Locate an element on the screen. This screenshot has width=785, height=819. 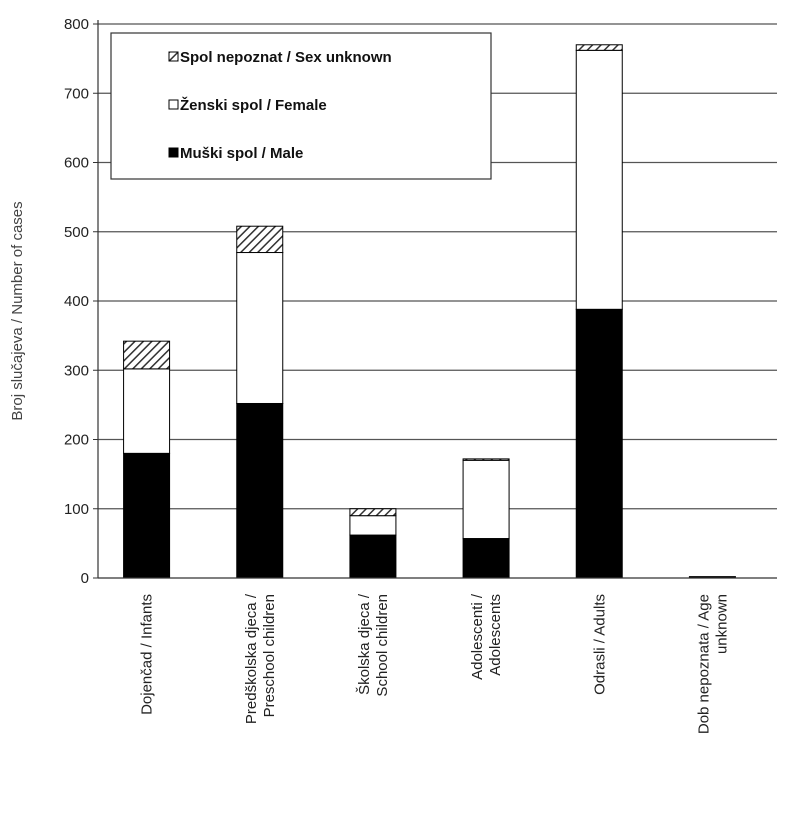
y-tick-label: 300 is located at coordinates (76, 370).